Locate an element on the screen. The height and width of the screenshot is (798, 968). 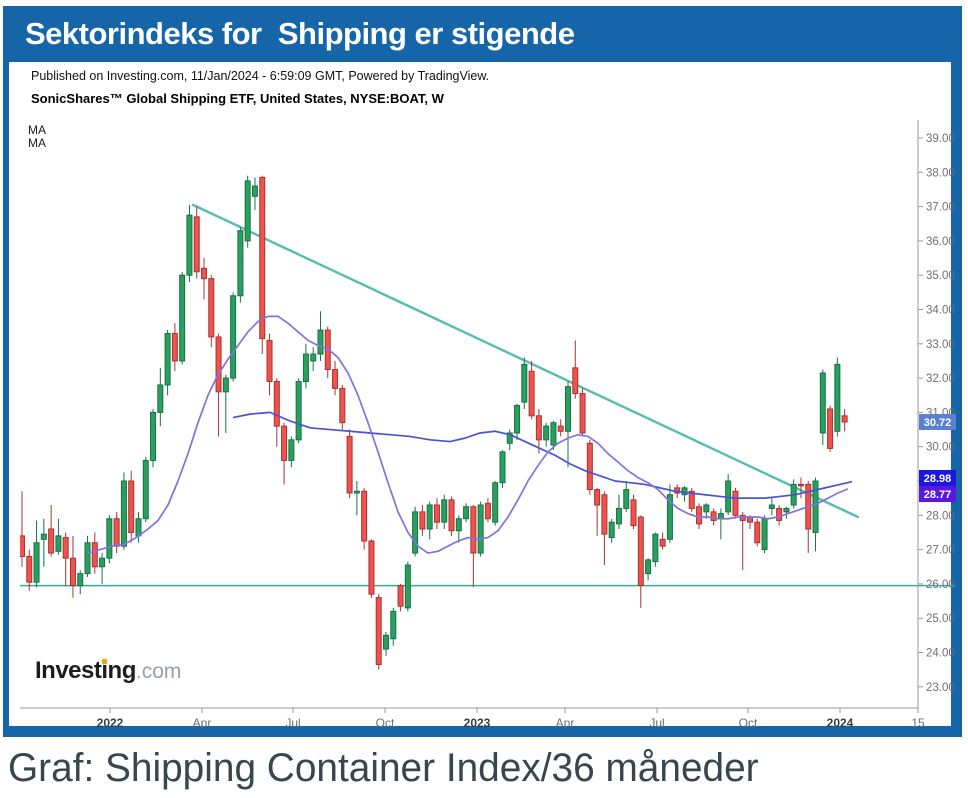
svg-text: 34.00 is located at coordinates (940, 311).